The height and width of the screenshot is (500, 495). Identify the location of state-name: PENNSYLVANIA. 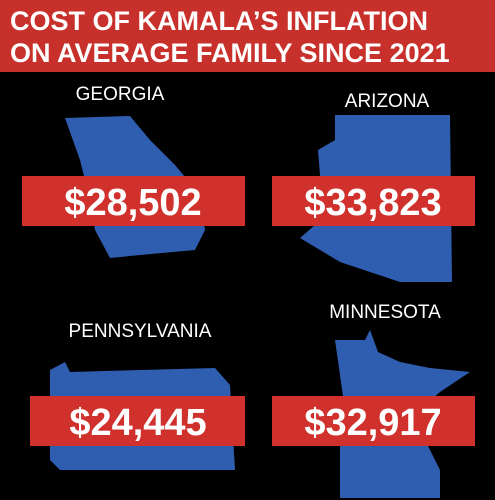
(140, 331).